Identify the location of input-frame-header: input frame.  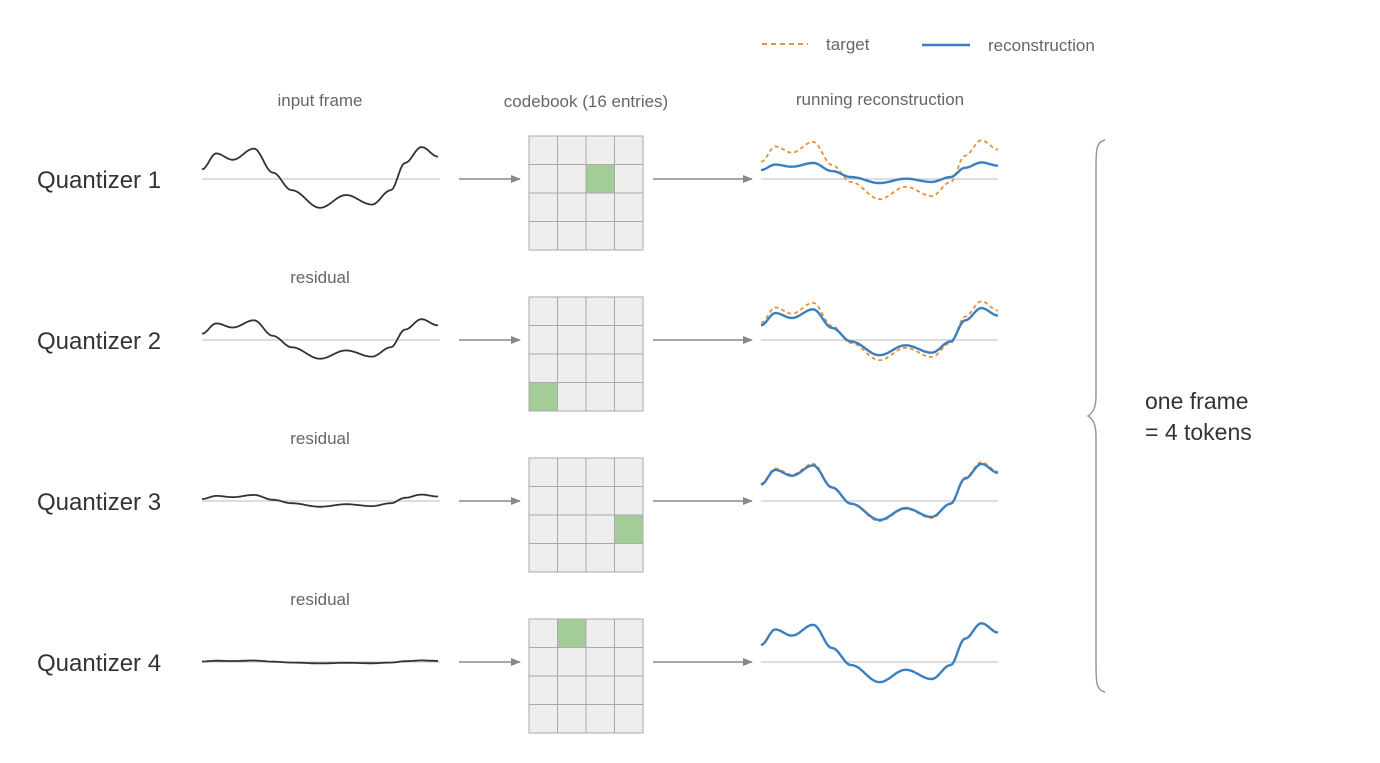
(319, 100).